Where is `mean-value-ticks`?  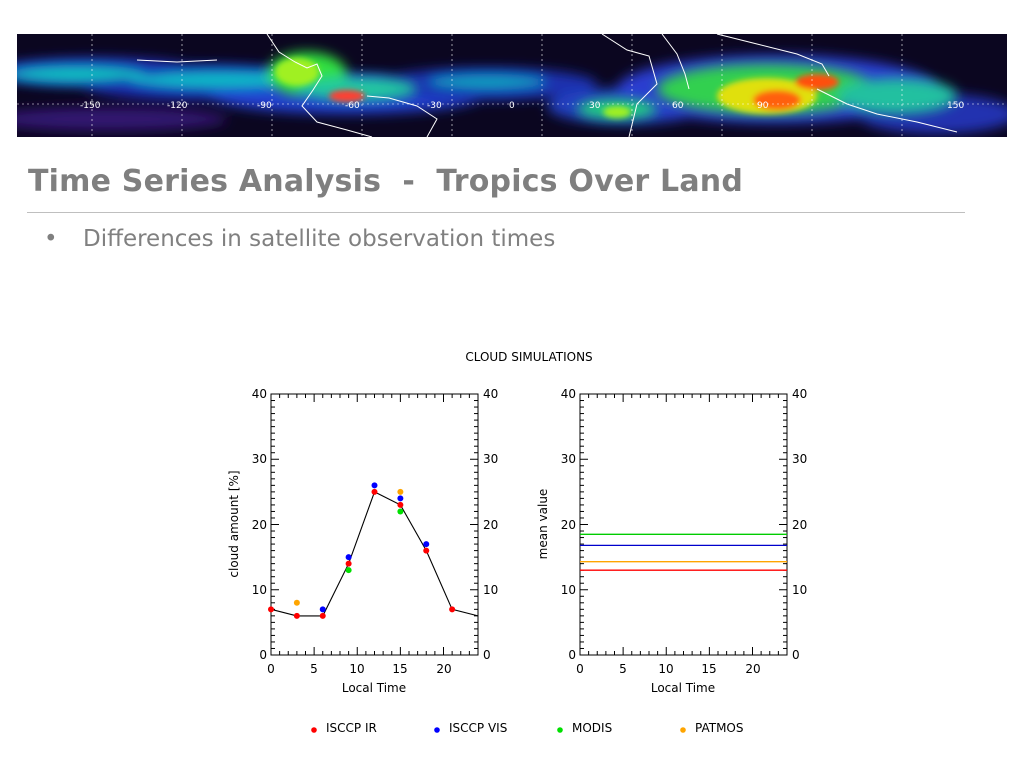
mean-value-ticks is located at coordinates (683, 524).